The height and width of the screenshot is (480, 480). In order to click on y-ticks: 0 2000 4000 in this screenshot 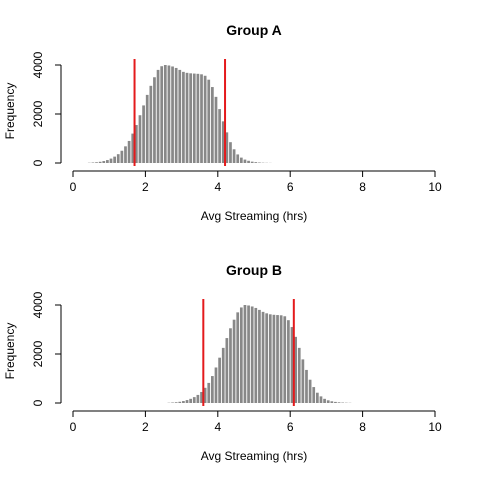, I will do `click(46, 108)`.